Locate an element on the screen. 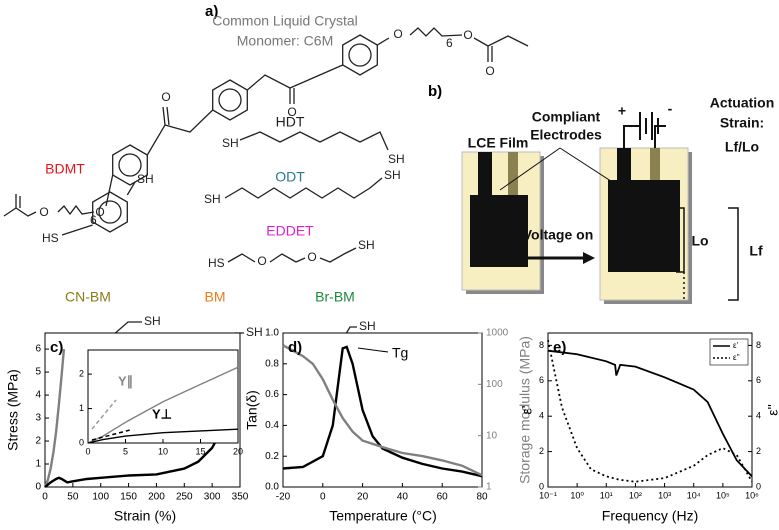 The image size is (779, 530). y-axis-label: Stress (MPa) is located at coordinates (13, 410).